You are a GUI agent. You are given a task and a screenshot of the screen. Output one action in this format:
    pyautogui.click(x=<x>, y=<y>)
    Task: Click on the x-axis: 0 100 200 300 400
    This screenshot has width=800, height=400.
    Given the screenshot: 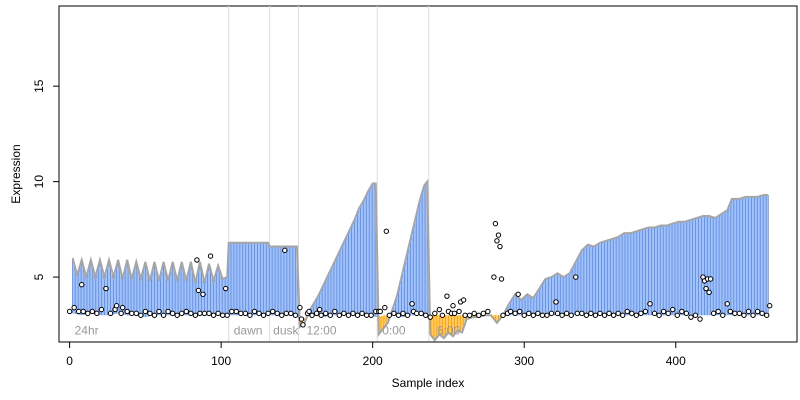 What is the action you would take?
    pyautogui.click(x=376, y=354)
    